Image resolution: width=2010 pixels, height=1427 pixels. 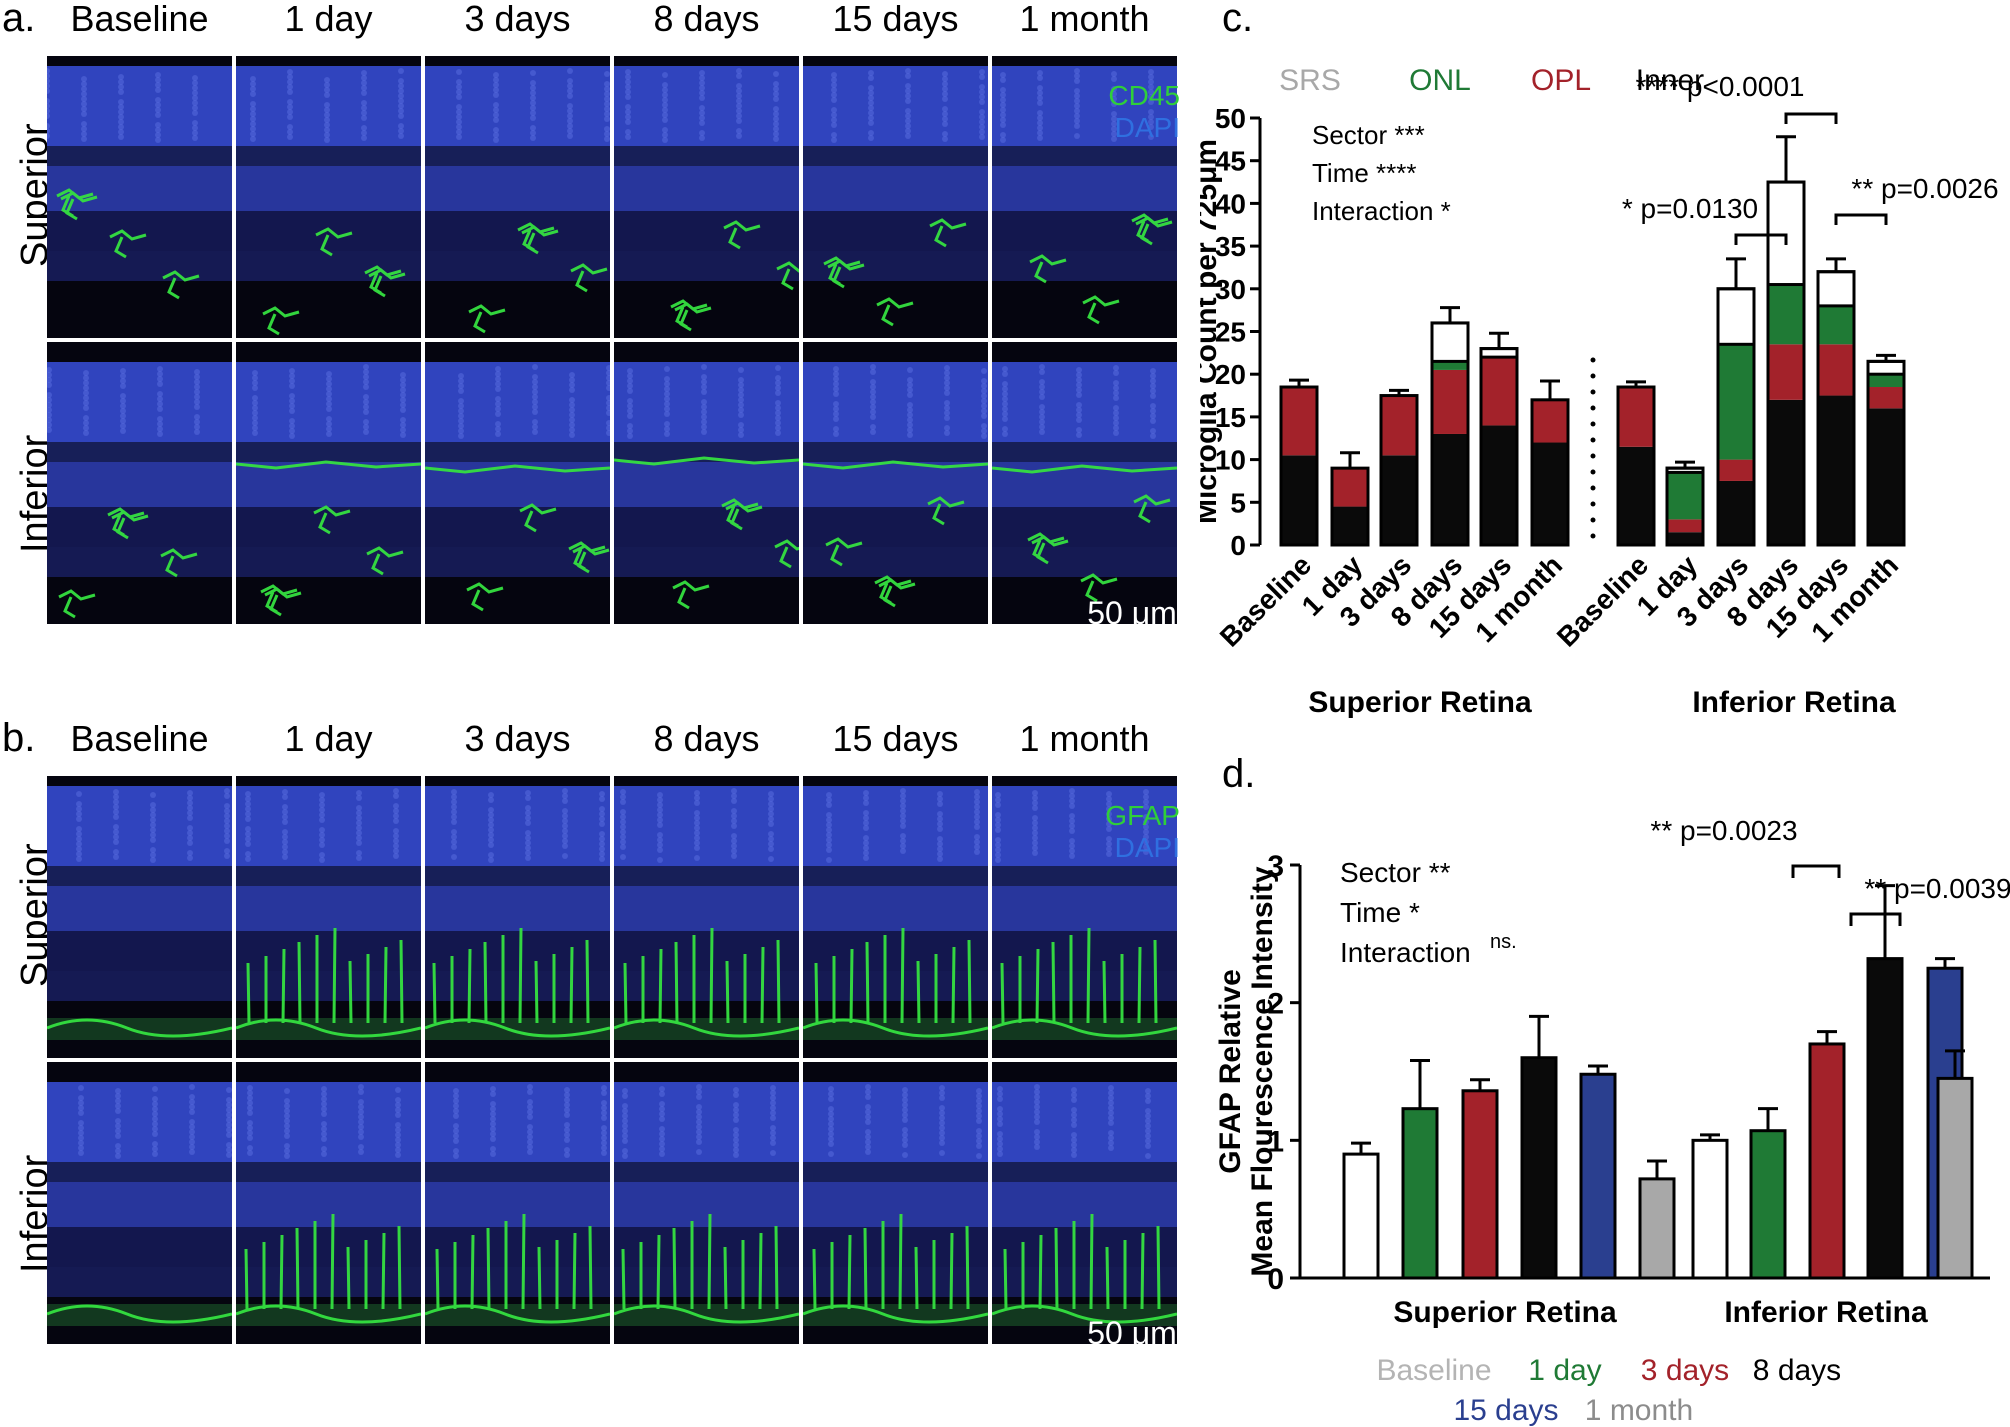 What do you see at coordinates (1132, 1333) in the screenshot?
I see `scale-bar-label: 50 μm` at bounding box center [1132, 1333].